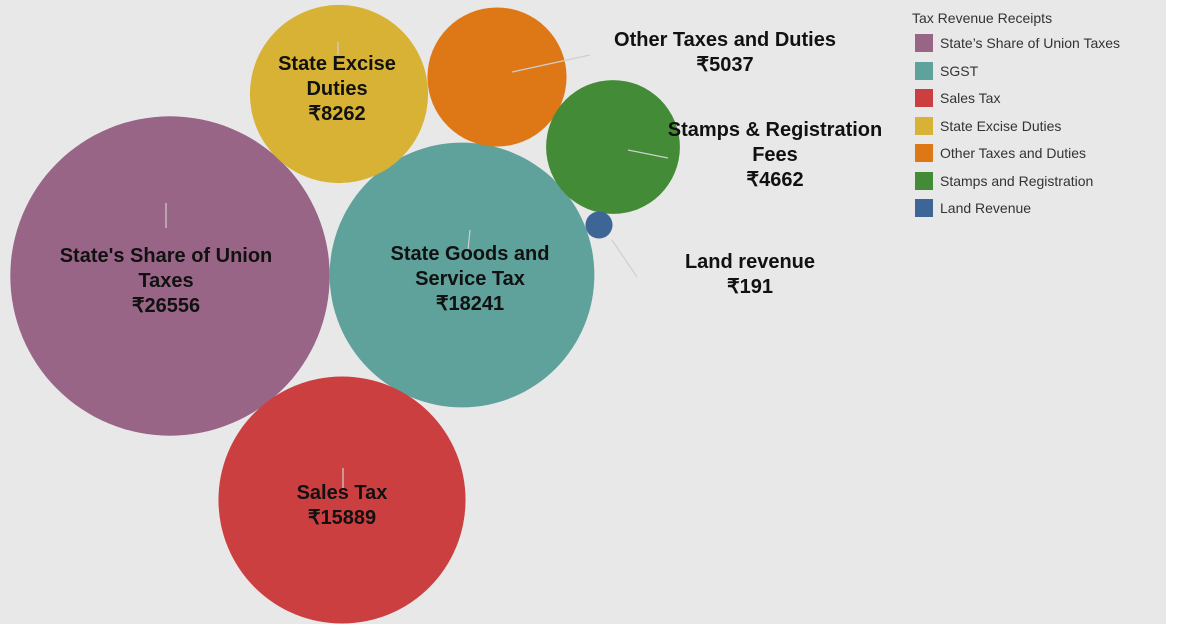 The width and height of the screenshot is (1184, 624). Describe the element at coordinates (775, 142) in the screenshot. I see `category: Stamps & Registration Fees` at that location.